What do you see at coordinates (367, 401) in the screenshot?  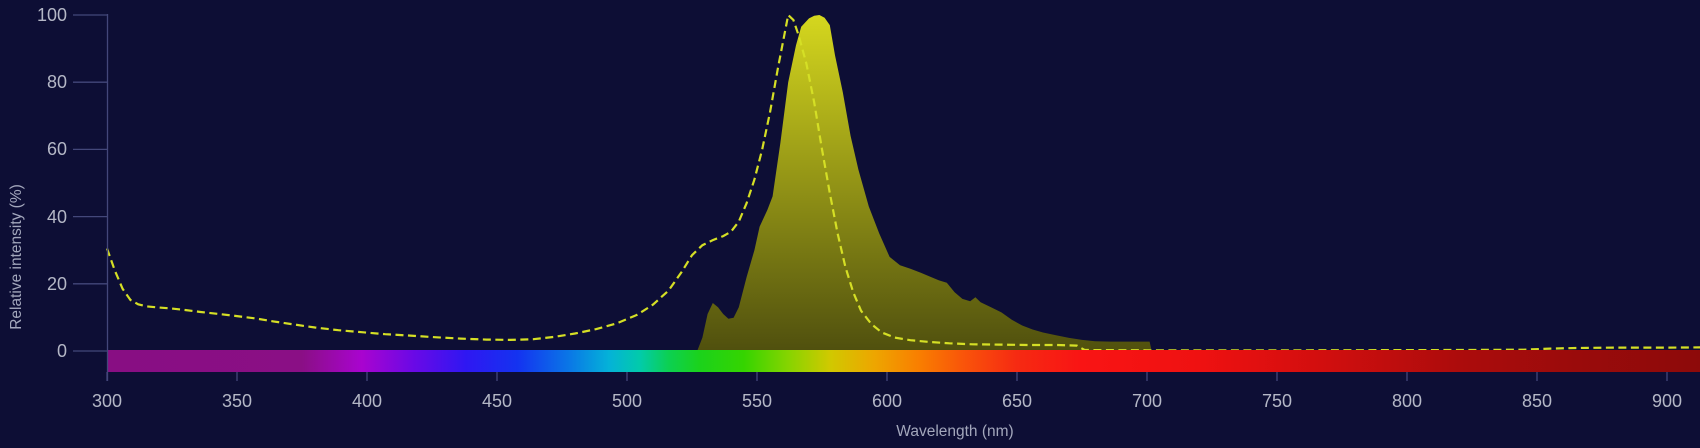 I see `x-tick-label: 400` at bounding box center [367, 401].